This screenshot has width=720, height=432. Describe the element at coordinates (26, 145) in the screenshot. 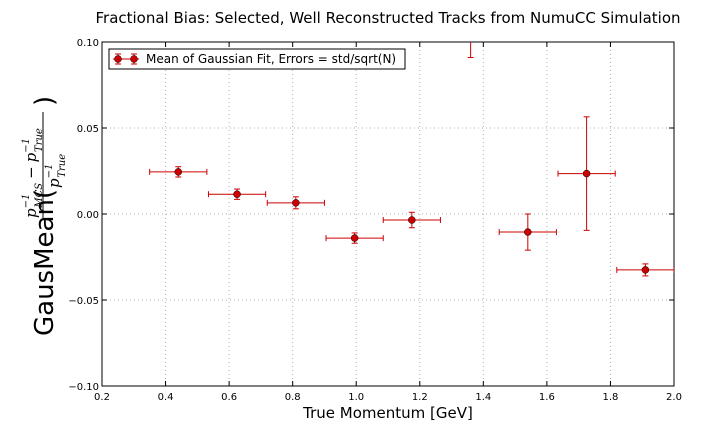

I see `ylabel-num-sup2: −1` at that location.